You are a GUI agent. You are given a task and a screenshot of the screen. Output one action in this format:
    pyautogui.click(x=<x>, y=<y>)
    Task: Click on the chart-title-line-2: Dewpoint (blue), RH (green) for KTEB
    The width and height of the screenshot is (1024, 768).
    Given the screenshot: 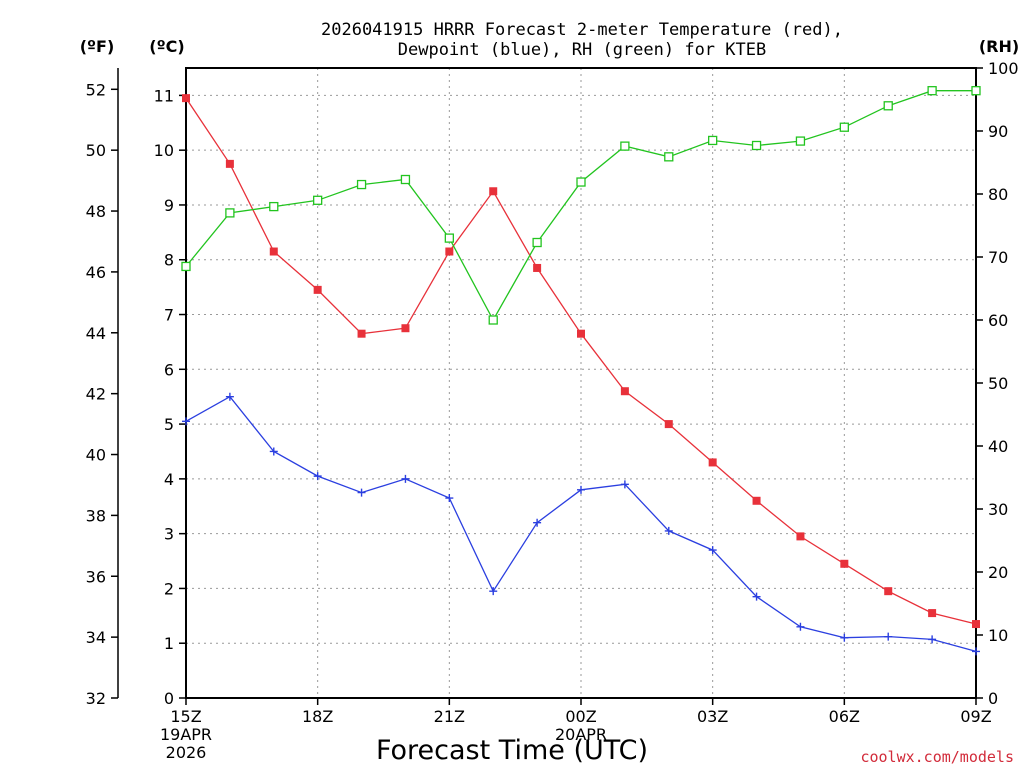 What is the action you would take?
    pyautogui.click(x=582, y=50)
    